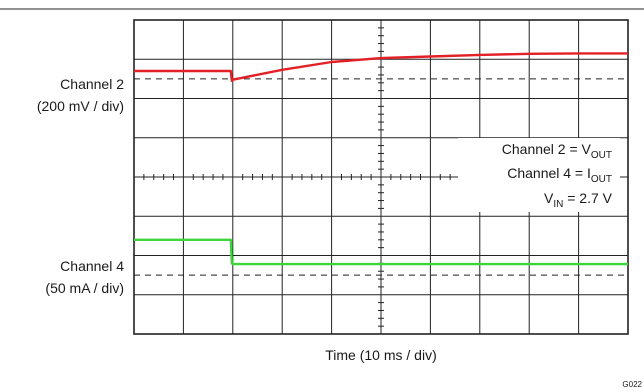  Describe the element at coordinates (80, 106) in the screenshot. I see `channel-2-scale: (200 mV / div)` at that location.